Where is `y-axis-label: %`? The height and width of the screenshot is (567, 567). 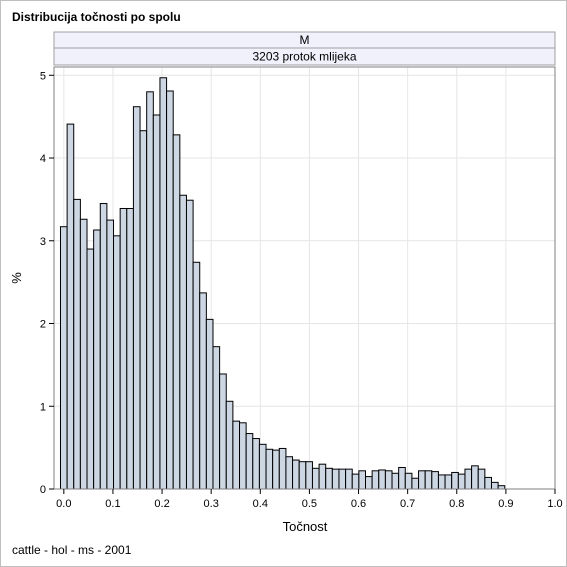
y-axis-label: % is located at coordinates (16, 278).